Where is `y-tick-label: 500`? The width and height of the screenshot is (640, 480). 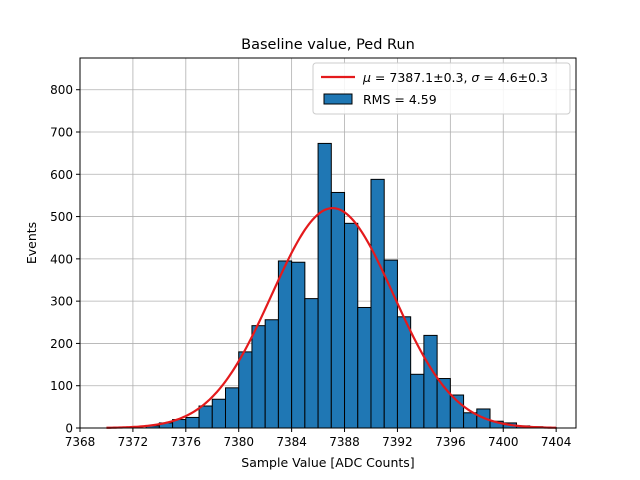 y-tick-label: 500 is located at coordinates (61, 217).